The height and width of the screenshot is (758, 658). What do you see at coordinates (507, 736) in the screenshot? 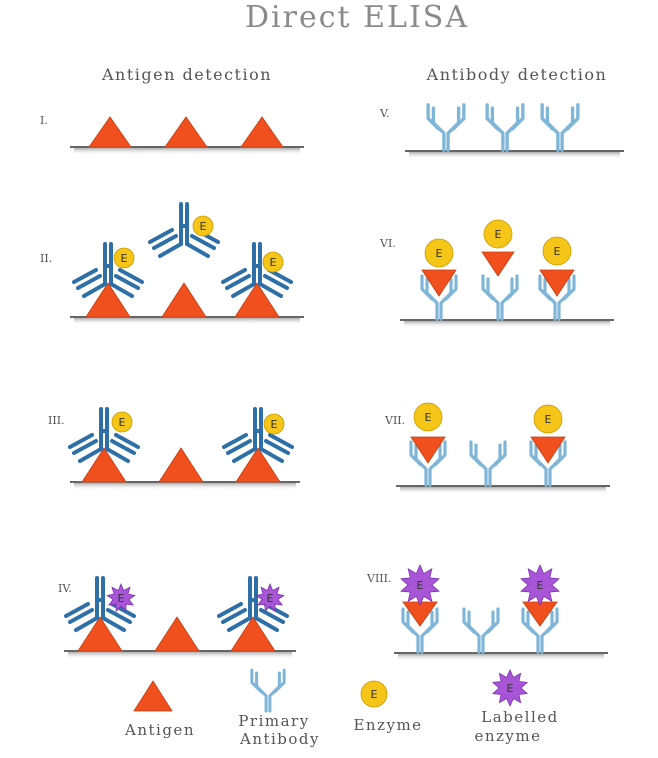
I see `legend-labelled-enzyme-label-line2: enzyme` at bounding box center [507, 736].